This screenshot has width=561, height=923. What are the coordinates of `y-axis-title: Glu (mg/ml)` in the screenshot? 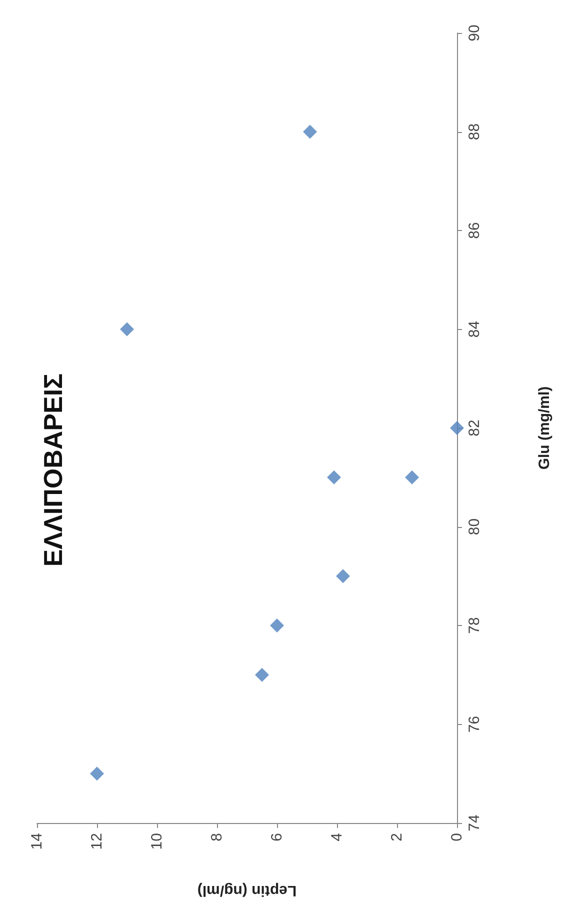 It's located at (544, 428).